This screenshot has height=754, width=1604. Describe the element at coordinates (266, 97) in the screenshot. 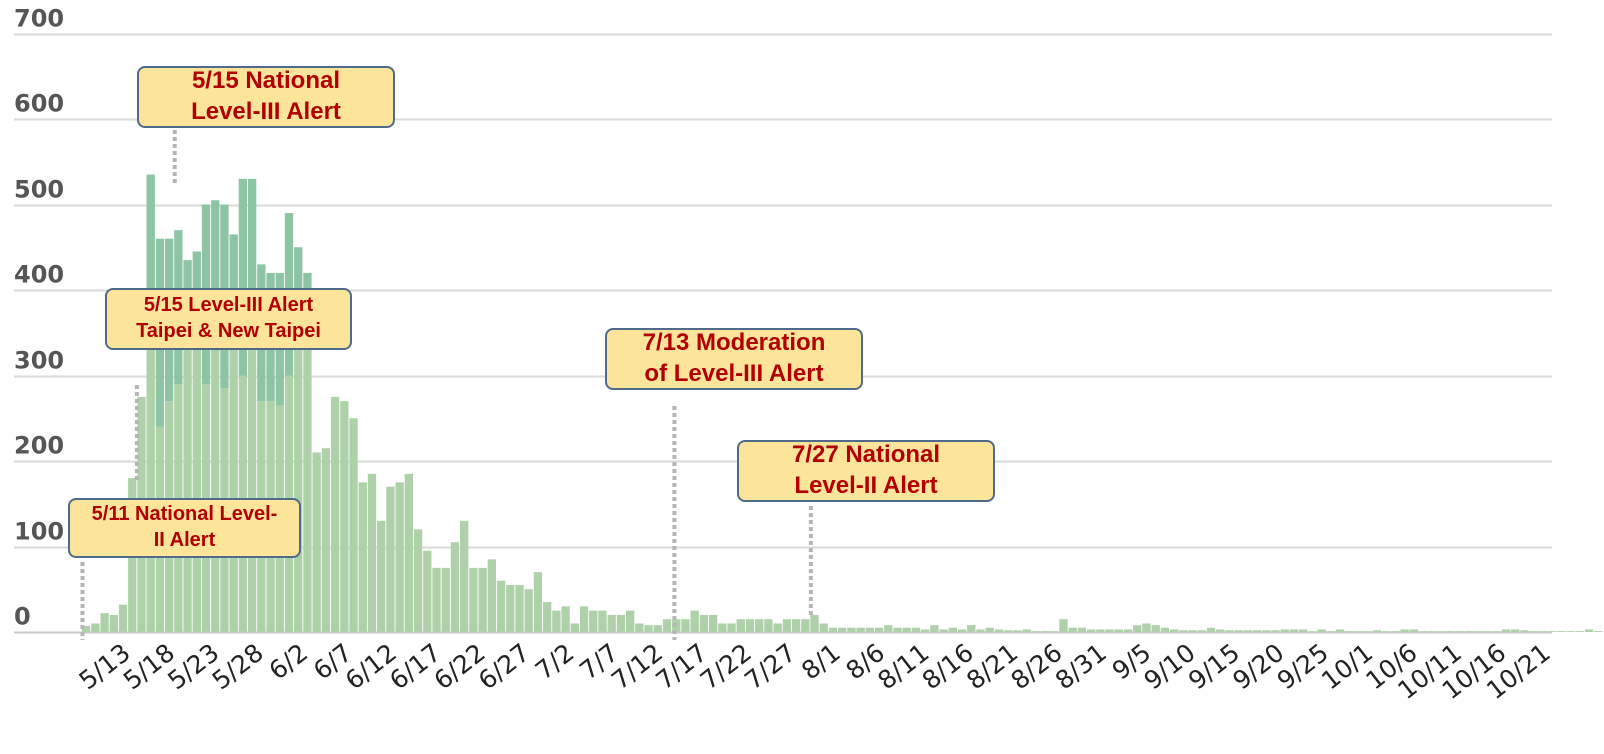

I see `annotation-5-15-national-level-3: 5/15 National Level-III Alert` at that location.